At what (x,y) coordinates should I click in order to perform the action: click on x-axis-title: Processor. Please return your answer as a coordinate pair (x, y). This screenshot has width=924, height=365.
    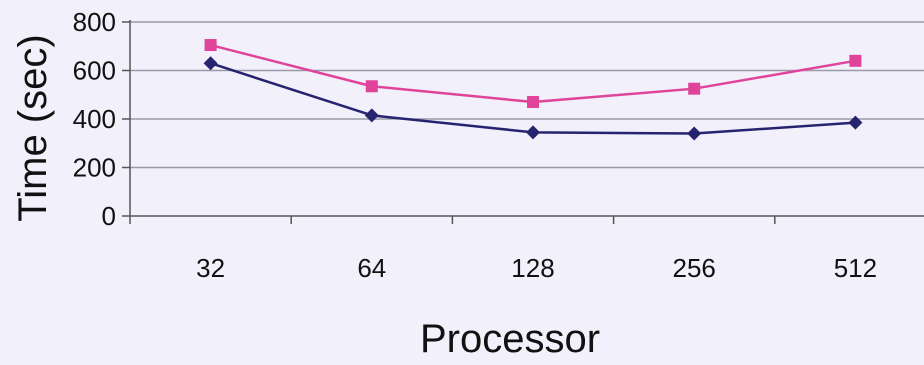
    Looking at the image, I should click on (510, 338).